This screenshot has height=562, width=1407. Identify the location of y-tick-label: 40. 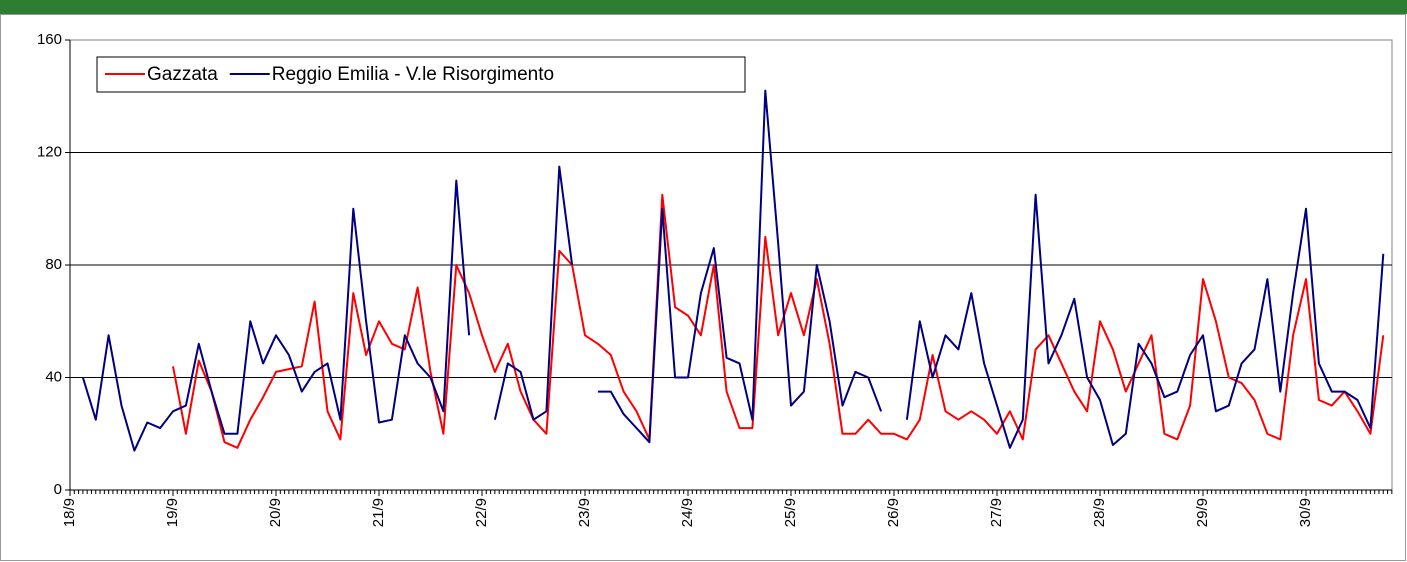
(53, 376).